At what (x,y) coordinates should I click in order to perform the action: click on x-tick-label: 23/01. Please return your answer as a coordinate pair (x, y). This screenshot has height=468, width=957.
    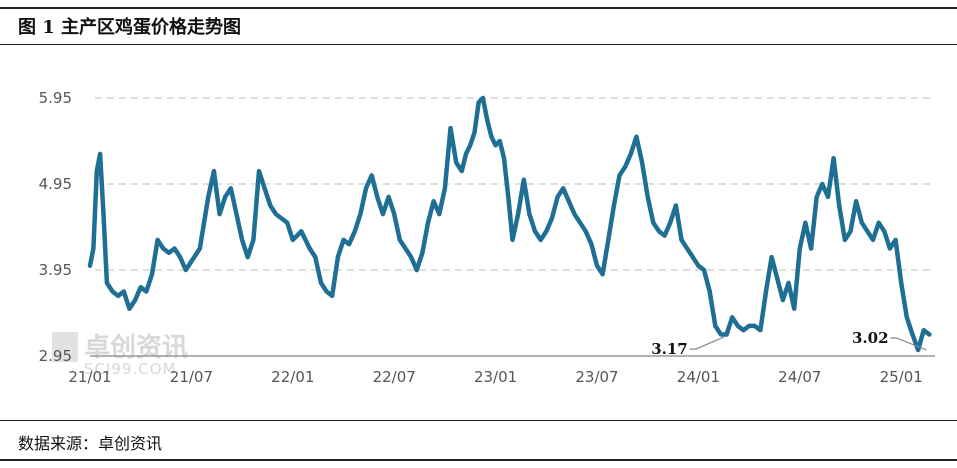
    Looking at the image, I should click on (495, 377).